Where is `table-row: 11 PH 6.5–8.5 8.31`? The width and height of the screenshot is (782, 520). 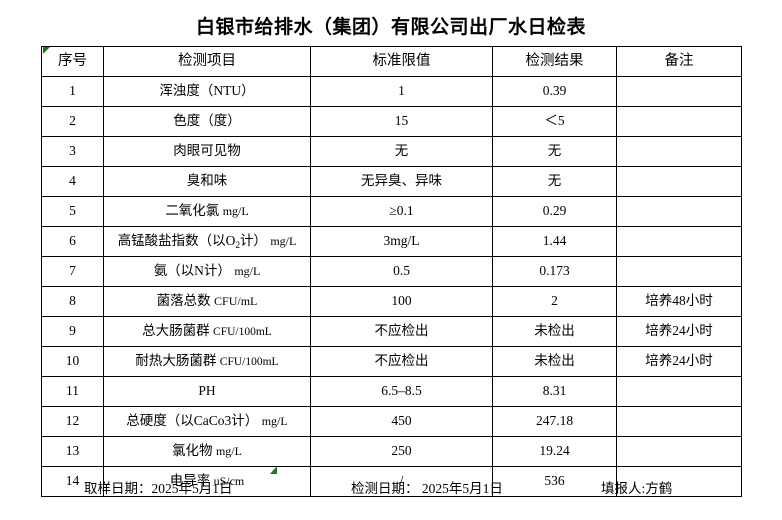 table-row: 11 PH 6.5–8.5 8.31 is located at coordinates (391, 391).